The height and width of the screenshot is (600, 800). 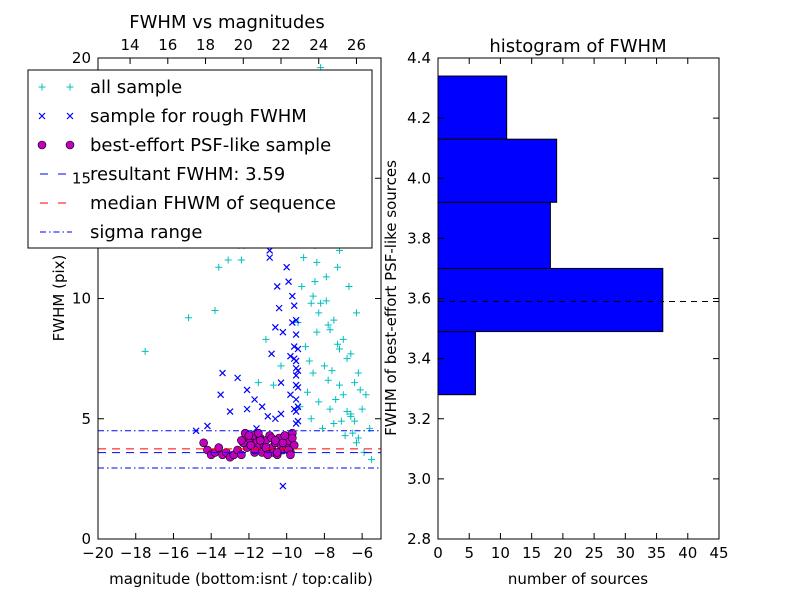 What do you see at coordinates (419, 419) in the screenshot?
I see `right-ytick-label: 3.2` at bounding box center [419, 419].